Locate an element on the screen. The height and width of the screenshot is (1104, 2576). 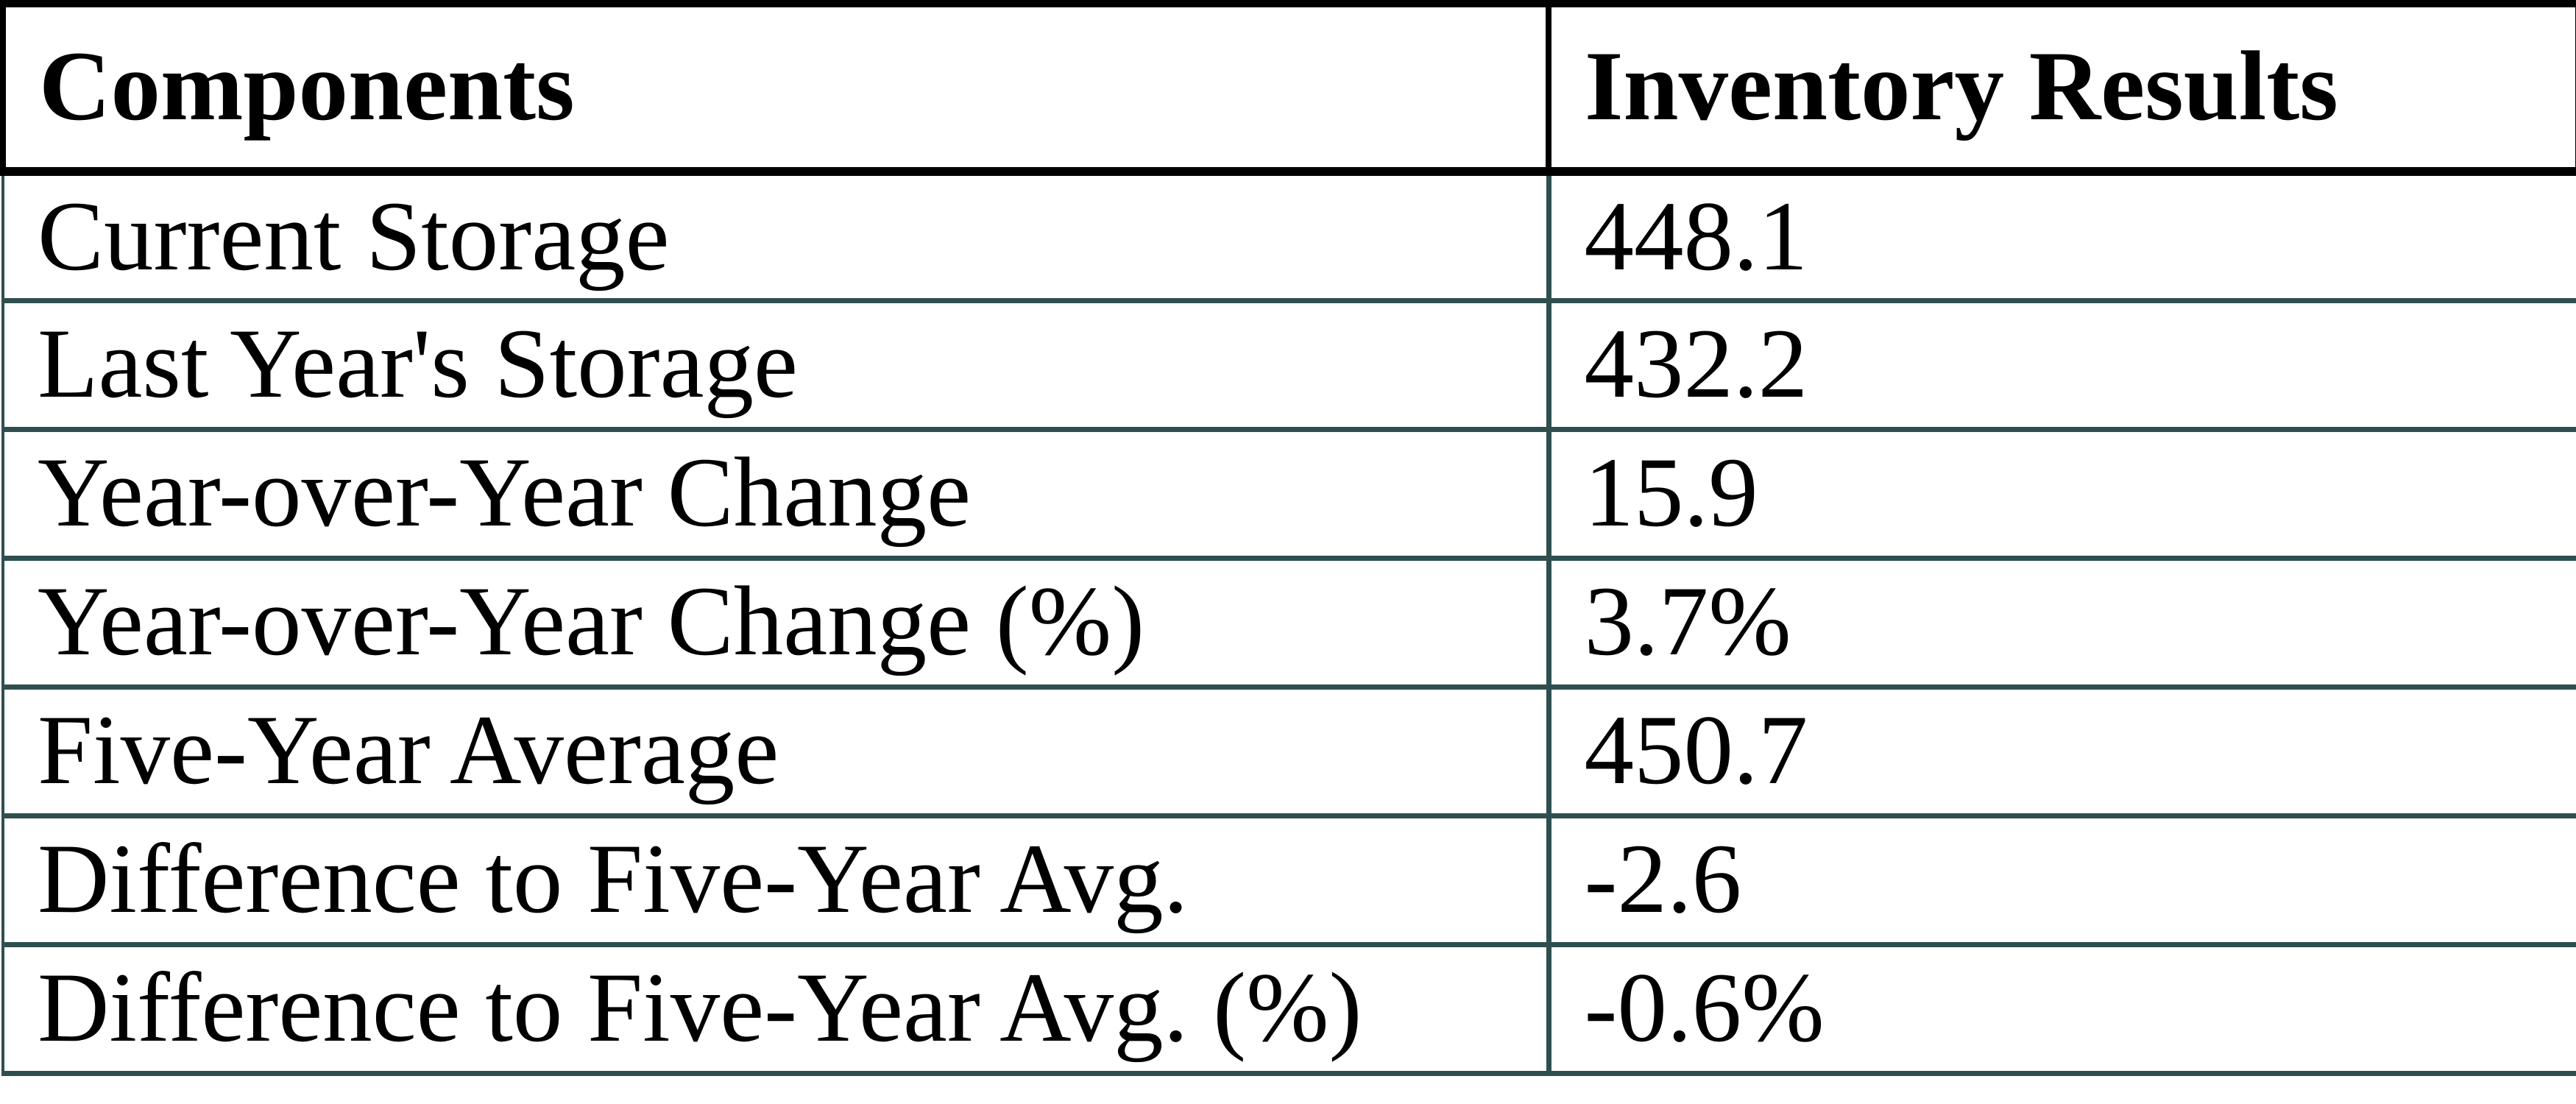
table-row: Difference to Five-Year Avg. -2.6 is located at coordinates (1288, 881).